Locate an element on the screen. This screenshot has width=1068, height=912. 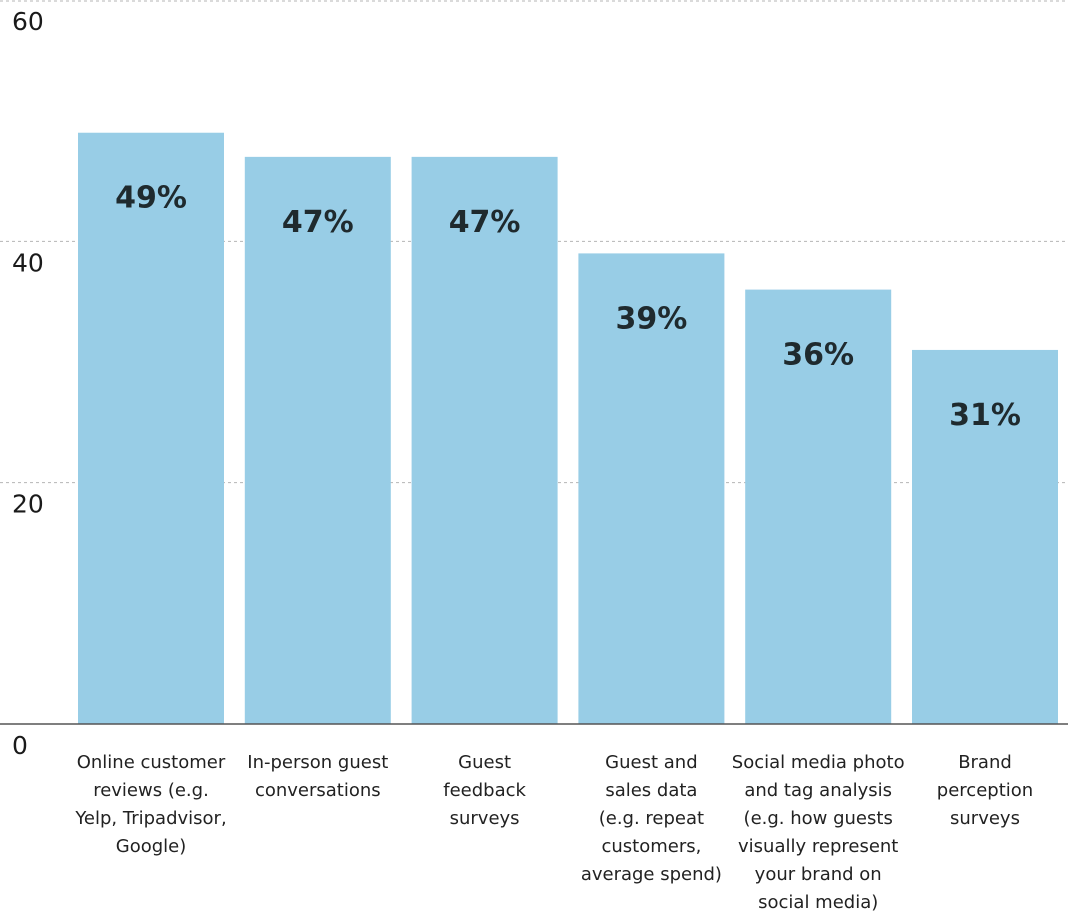
bar-value-label: 39% is located at coordinates (651, 318).